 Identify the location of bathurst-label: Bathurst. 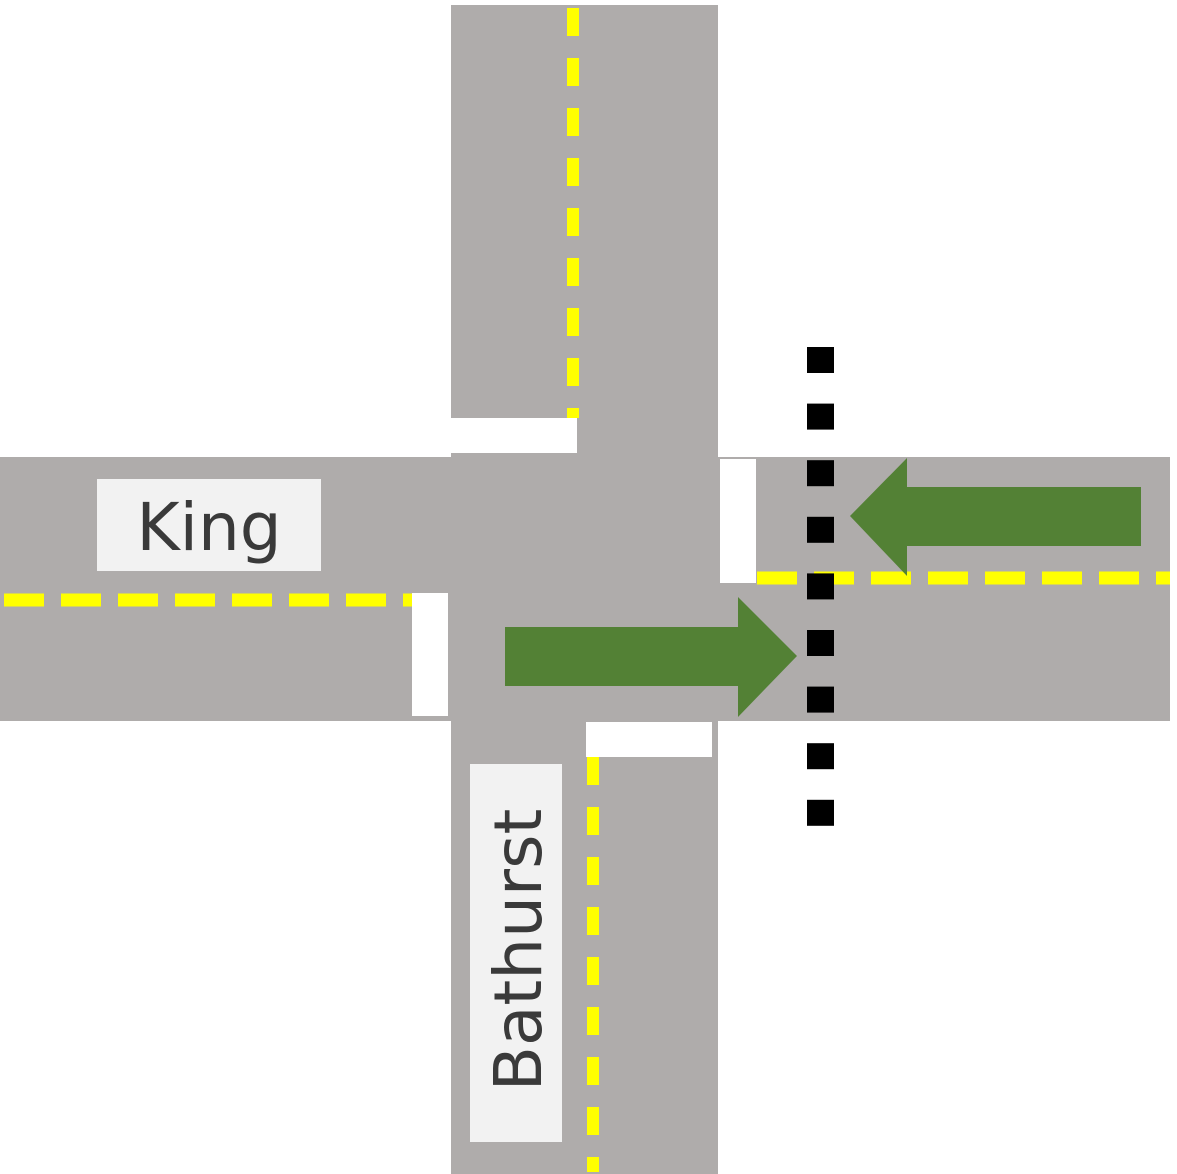
(516, 953).